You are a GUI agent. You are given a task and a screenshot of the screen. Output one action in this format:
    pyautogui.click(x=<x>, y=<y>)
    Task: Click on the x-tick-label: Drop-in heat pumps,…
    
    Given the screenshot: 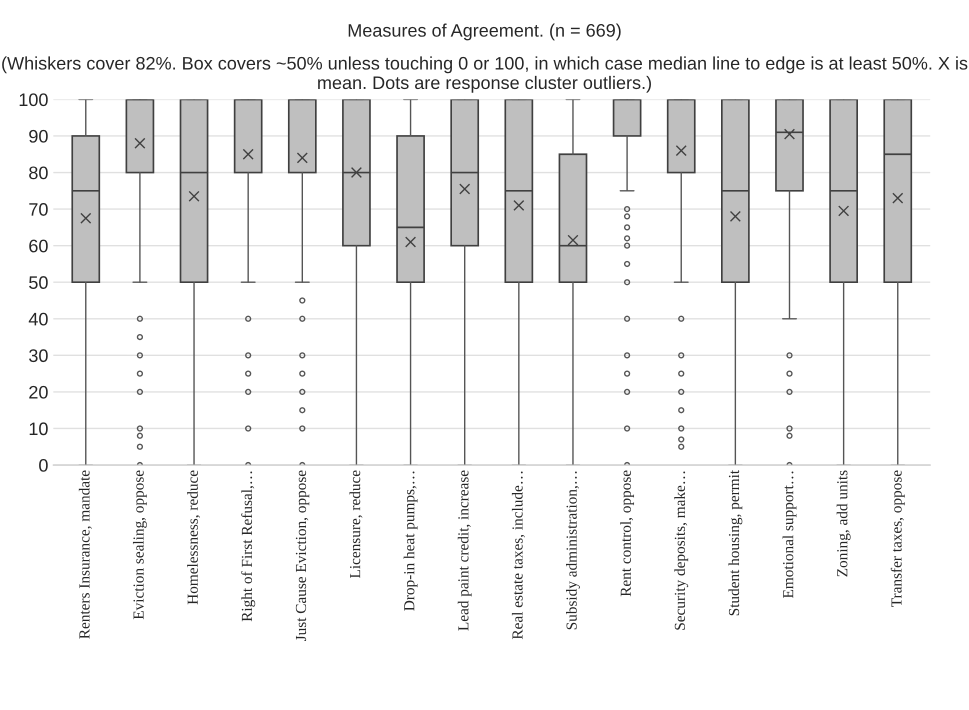 What is the action you would take?
    pyautogui.click(x=411, y=541)
    